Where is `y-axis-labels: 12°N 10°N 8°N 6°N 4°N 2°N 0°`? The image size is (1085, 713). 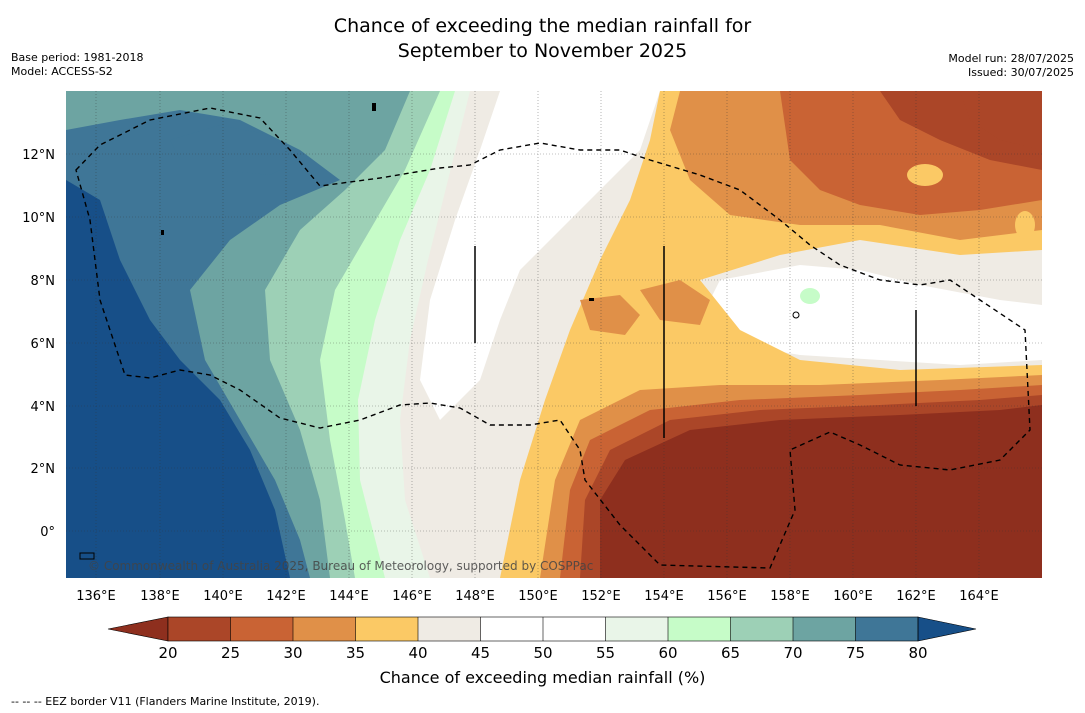
y-axis-labels: 12°N 10°N 8°N 6°N 4°N 2°N 0° is located at coordinates (38, 344).